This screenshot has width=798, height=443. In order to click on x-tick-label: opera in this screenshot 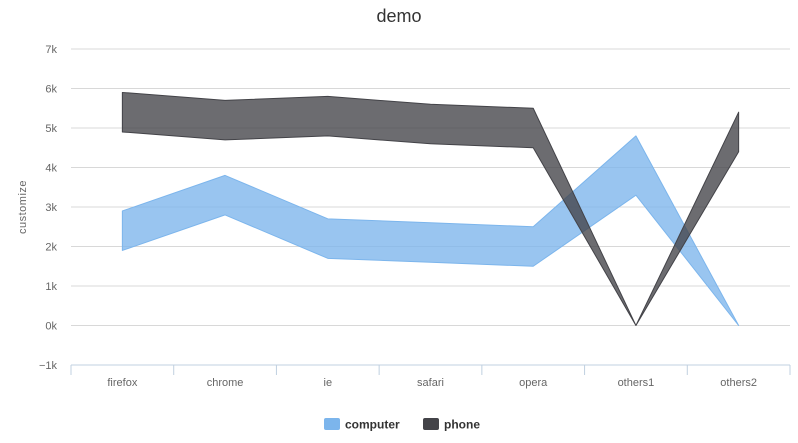, I will do `click(533, 383)`.